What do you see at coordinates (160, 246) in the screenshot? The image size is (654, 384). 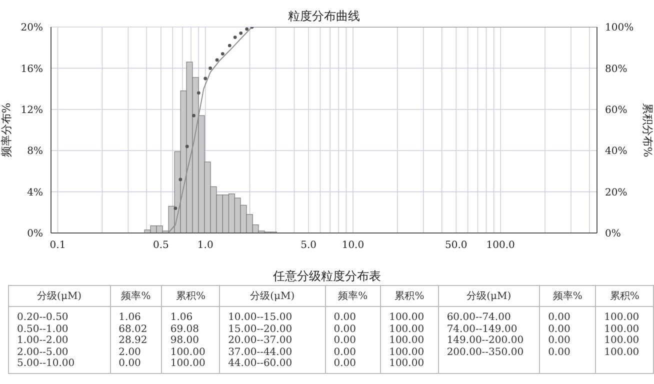 I see `x-tick-label: 0.5` at bounding box center [160, 246].